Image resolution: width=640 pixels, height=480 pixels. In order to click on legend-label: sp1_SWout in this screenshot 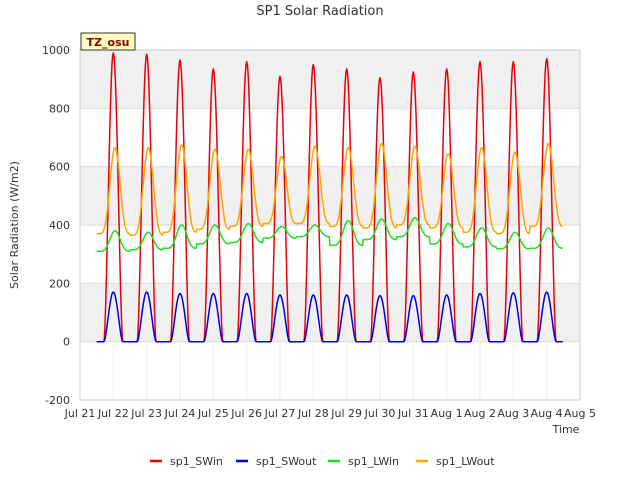, I will do `click(286, 461)`.